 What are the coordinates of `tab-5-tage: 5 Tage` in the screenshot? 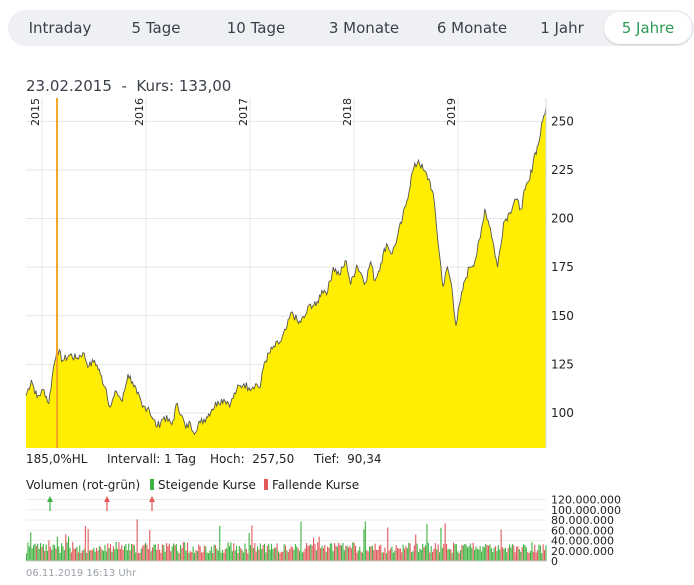 It's located at (156, 28).